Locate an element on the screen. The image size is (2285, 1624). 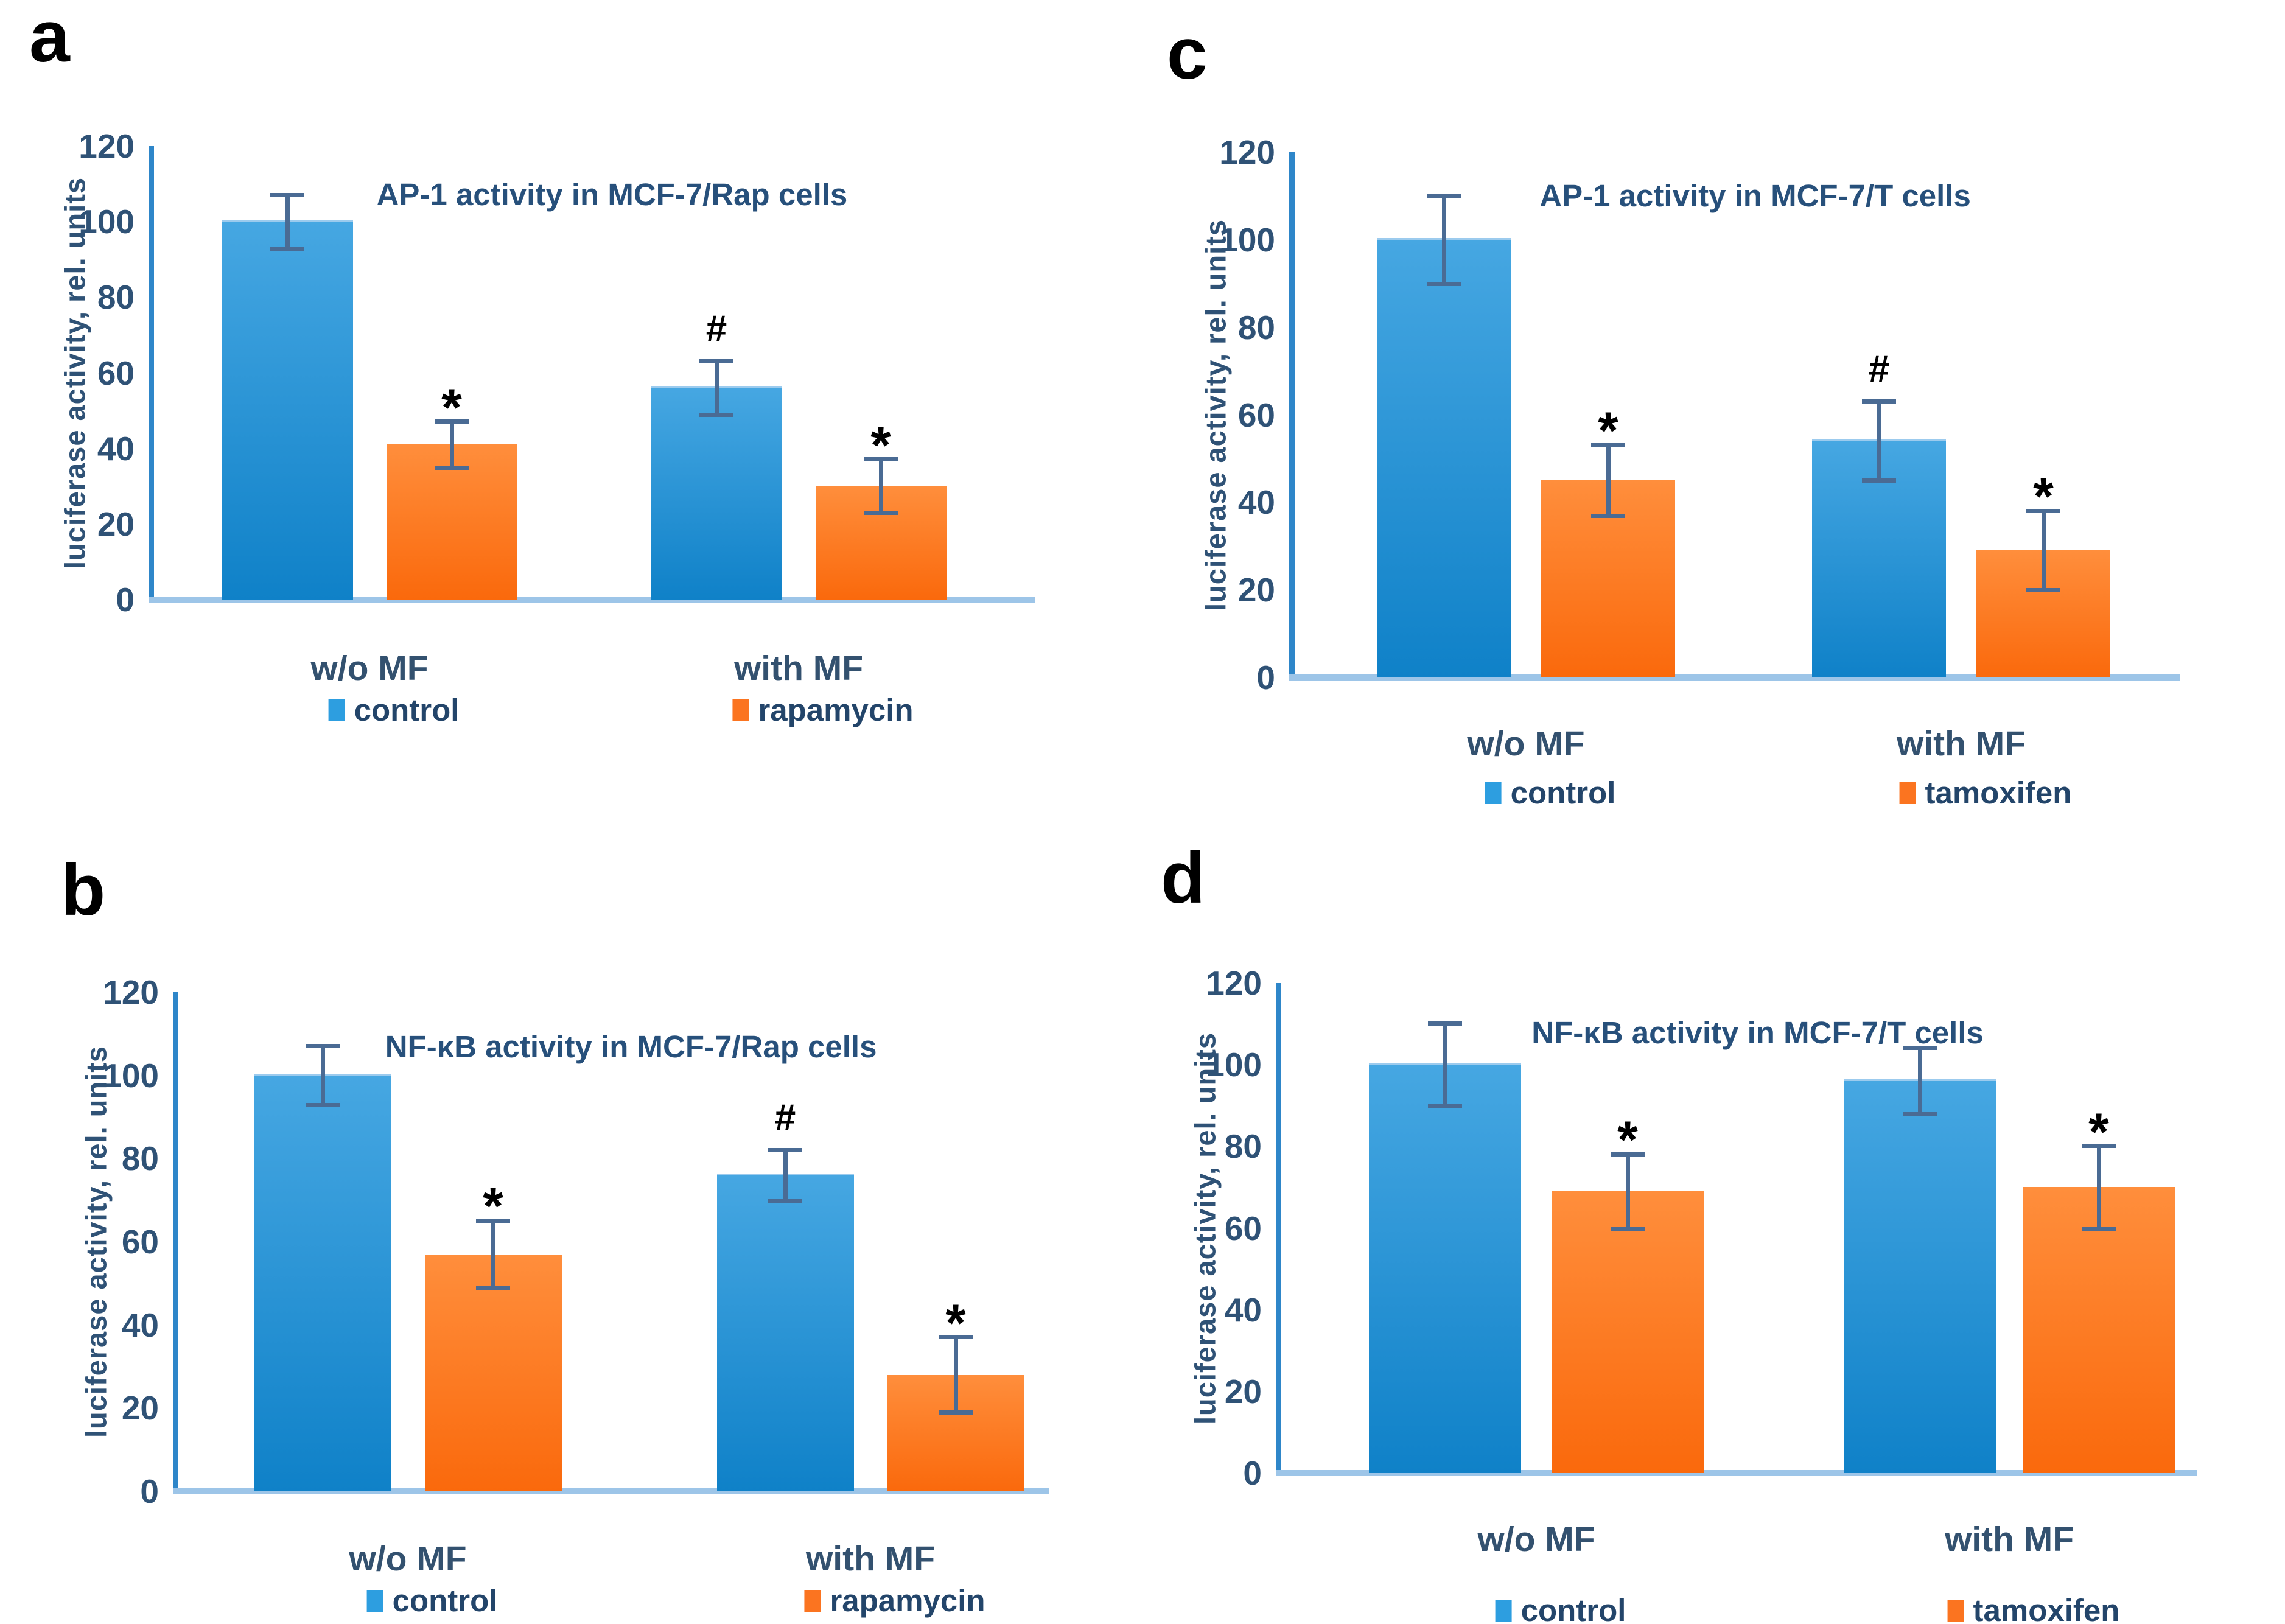
chart-title-d: NF-κB activity in MCF-7/T cells is located at coordinates (1758, 1032).